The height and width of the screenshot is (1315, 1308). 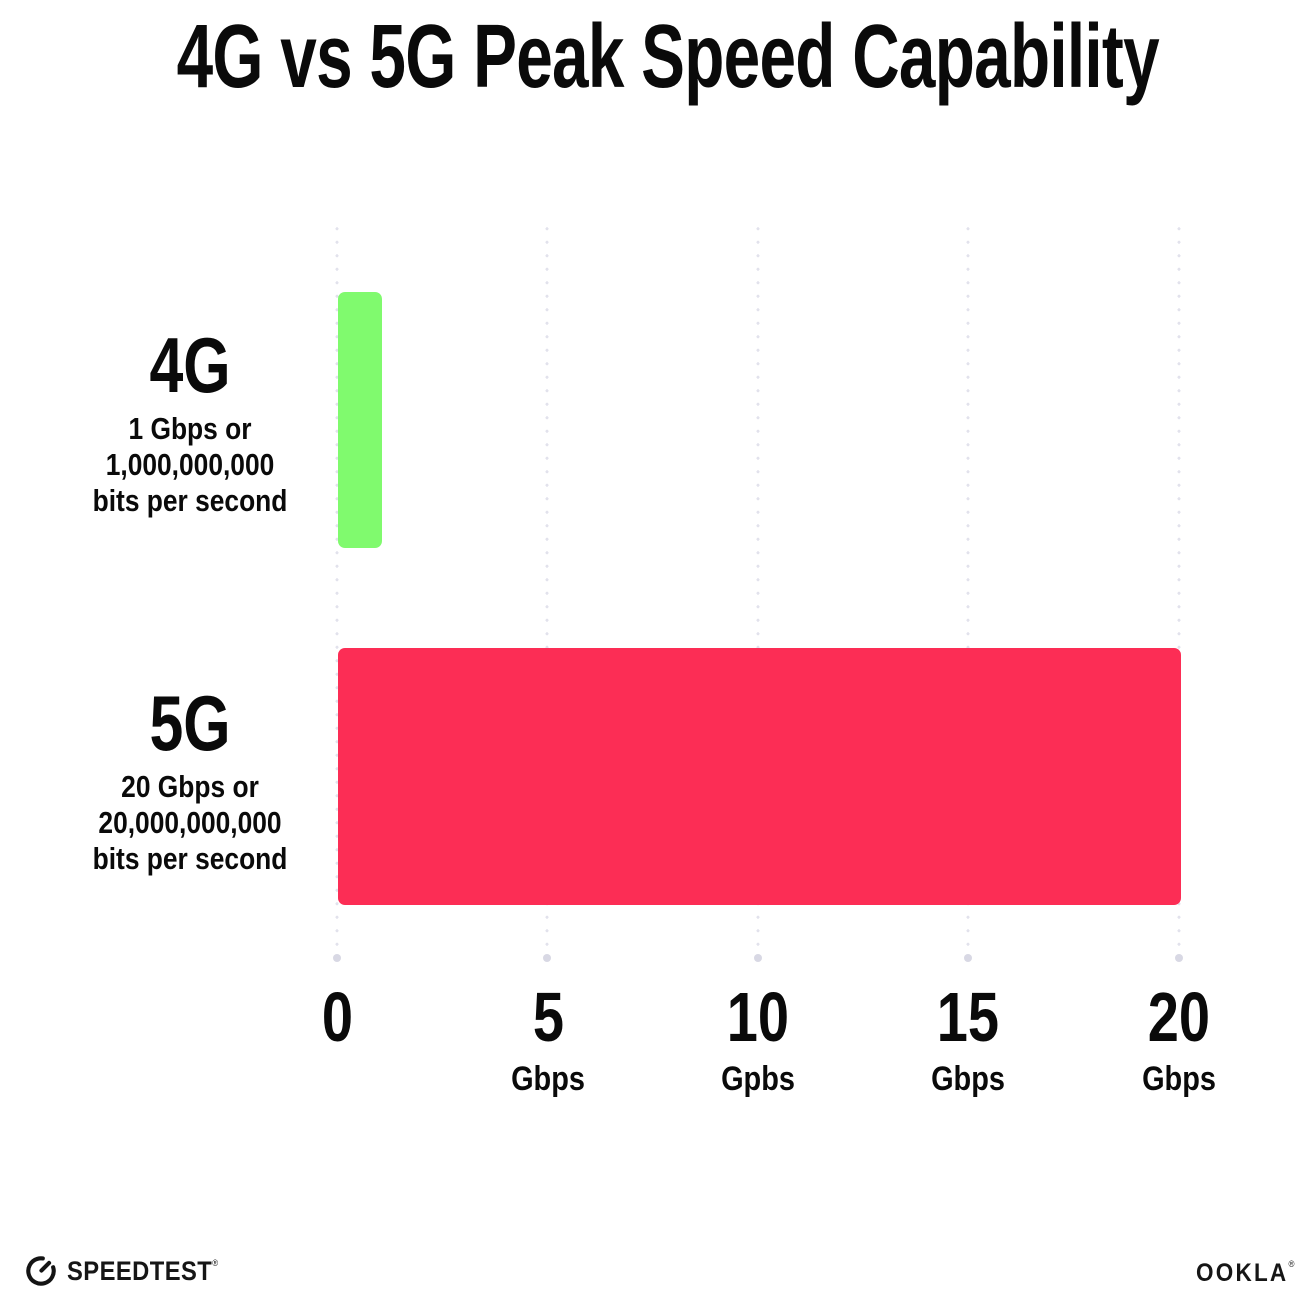 What do you see at coordinates (190, 365) in the screenshot?
I see `row-label-4g-name: 4G` at bounding box center [190, 365].